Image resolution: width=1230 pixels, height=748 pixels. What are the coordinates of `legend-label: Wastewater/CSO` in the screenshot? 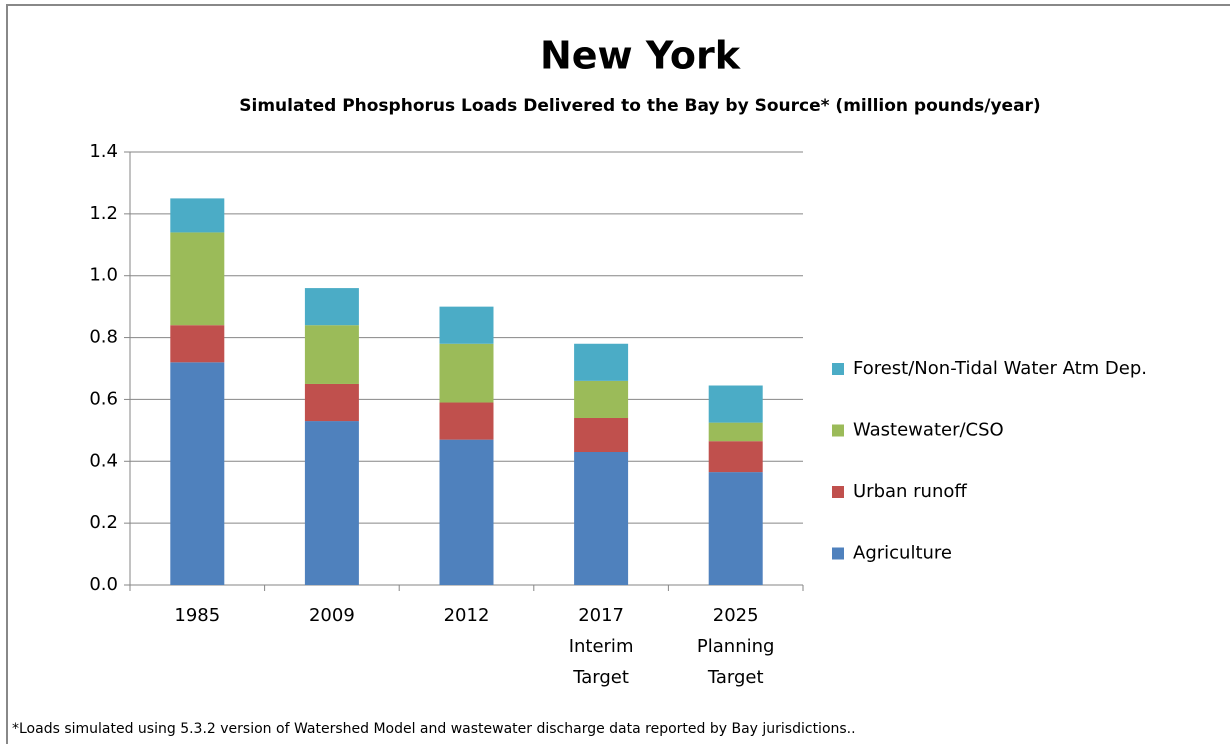 It's located at (928, 430).